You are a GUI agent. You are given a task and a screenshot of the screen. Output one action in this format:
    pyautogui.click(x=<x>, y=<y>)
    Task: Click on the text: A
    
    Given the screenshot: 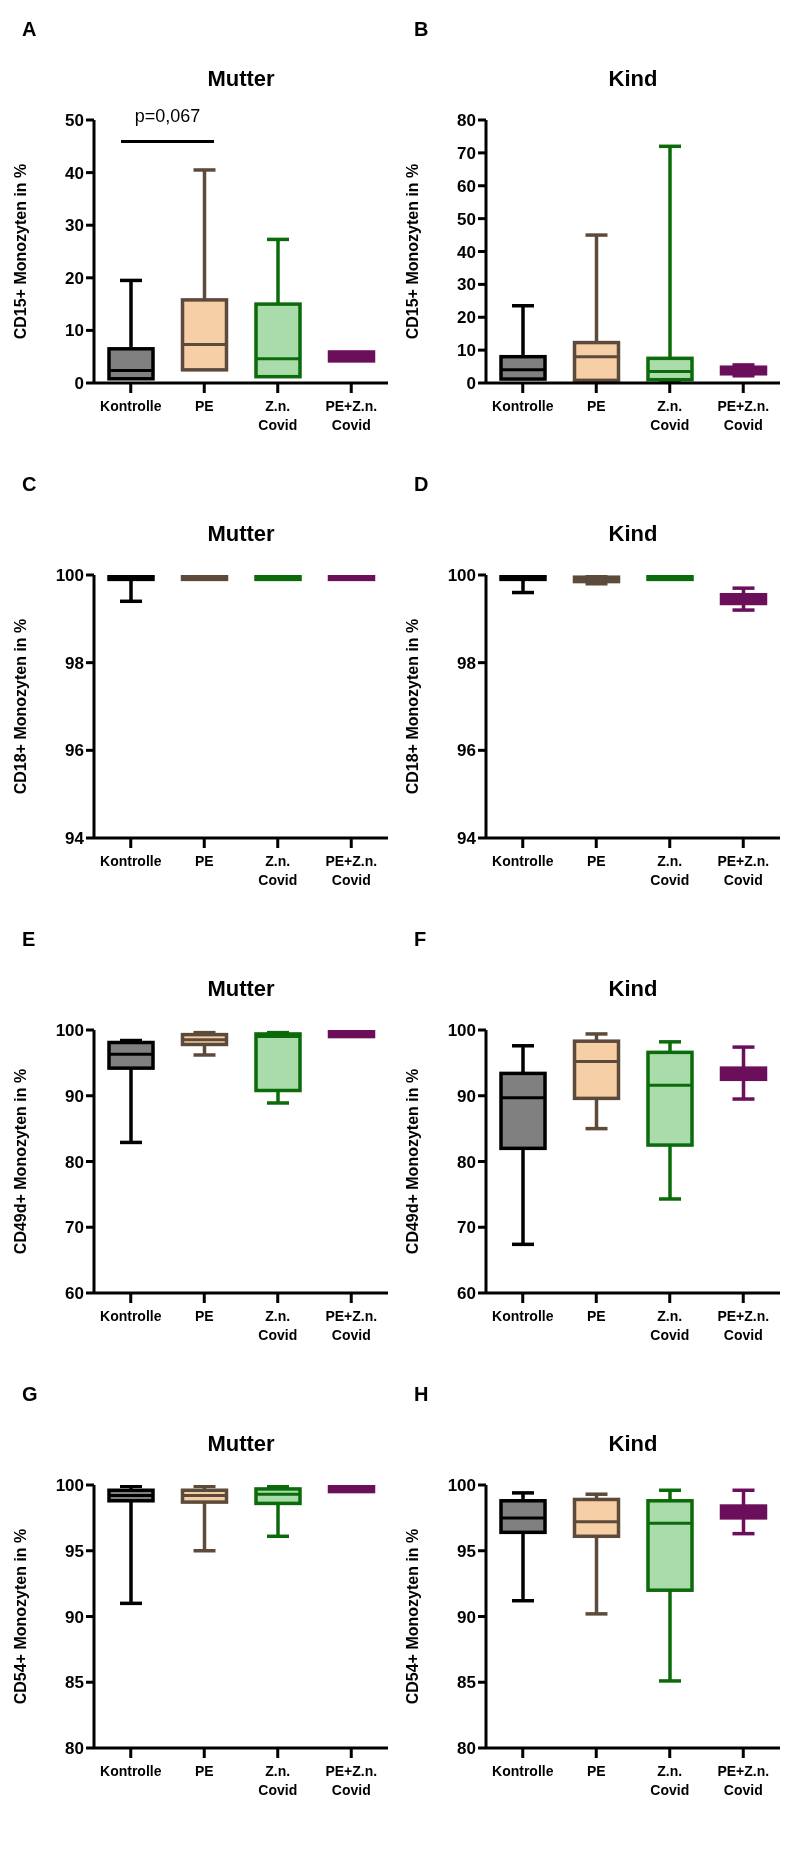 What is the action you would take?
    pyautogui.click(x=29, y=29)
    